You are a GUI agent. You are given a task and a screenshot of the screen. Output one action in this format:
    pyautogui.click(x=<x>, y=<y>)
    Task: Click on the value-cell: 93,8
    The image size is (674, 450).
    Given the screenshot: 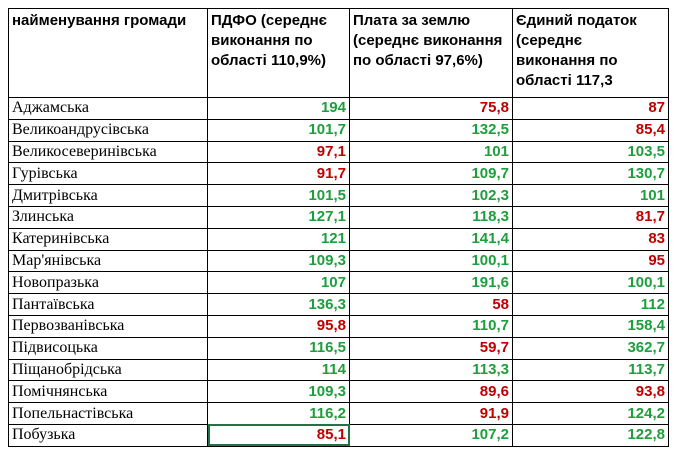 What is the action you would take?
    pyautogui.click(x=590, y=392)
    